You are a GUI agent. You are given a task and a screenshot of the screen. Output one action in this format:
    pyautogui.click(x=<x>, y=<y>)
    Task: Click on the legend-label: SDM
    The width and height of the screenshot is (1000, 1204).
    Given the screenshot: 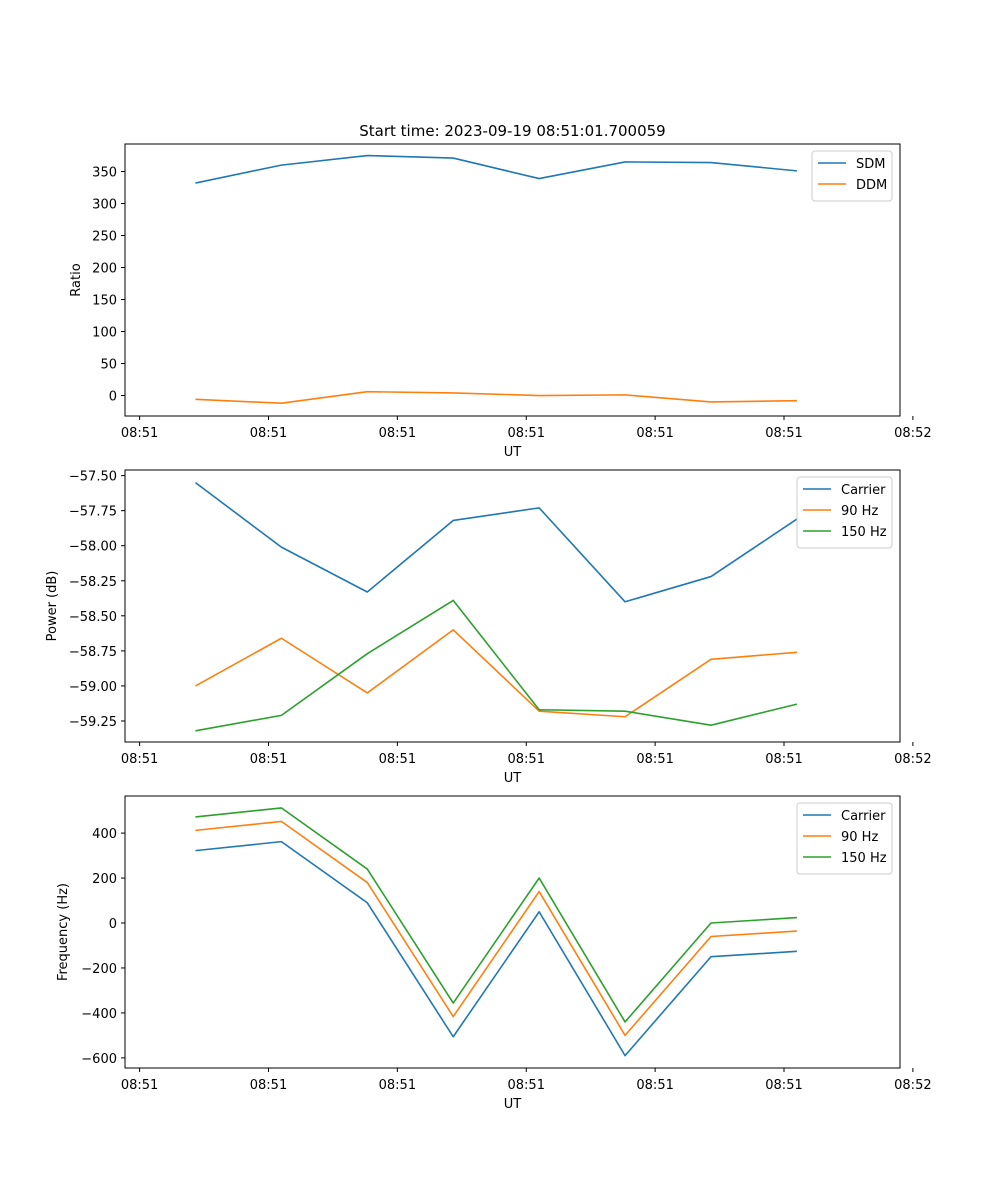 What is the action you would take?
    pyautogui.click(x=870, y=164)
    